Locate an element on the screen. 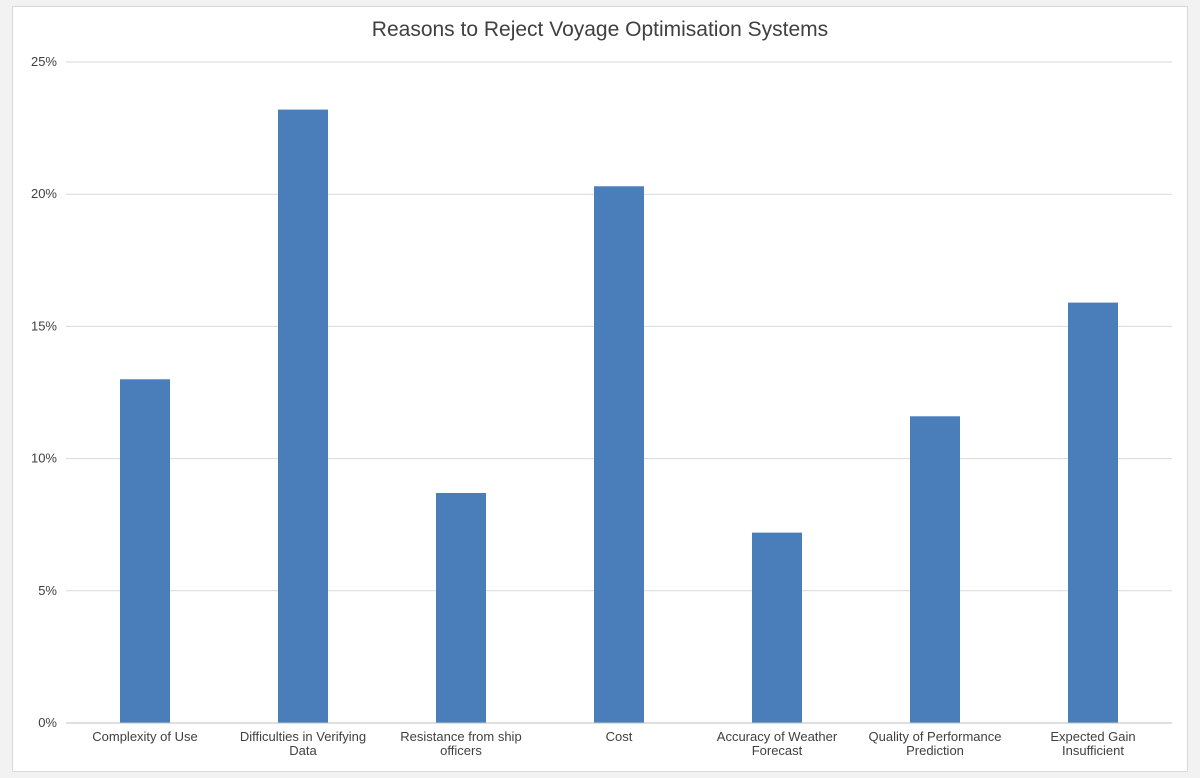  x-category-label-line: Cost is located at coordinates (619, 736).